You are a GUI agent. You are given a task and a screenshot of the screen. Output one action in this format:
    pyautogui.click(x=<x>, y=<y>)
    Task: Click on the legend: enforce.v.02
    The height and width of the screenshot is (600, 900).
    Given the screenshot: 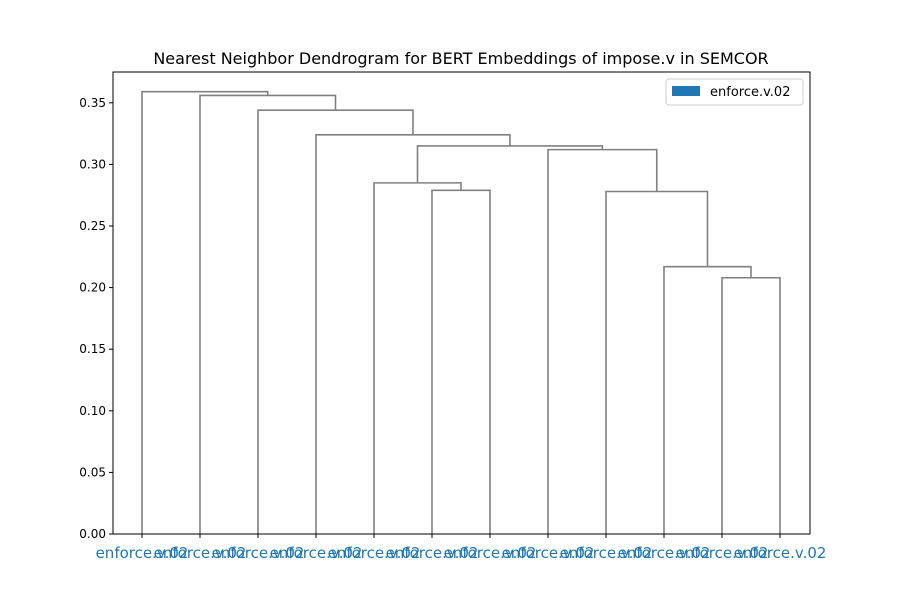 What is the action you would take?
    pyautogui.click(x=734, y=92)
    